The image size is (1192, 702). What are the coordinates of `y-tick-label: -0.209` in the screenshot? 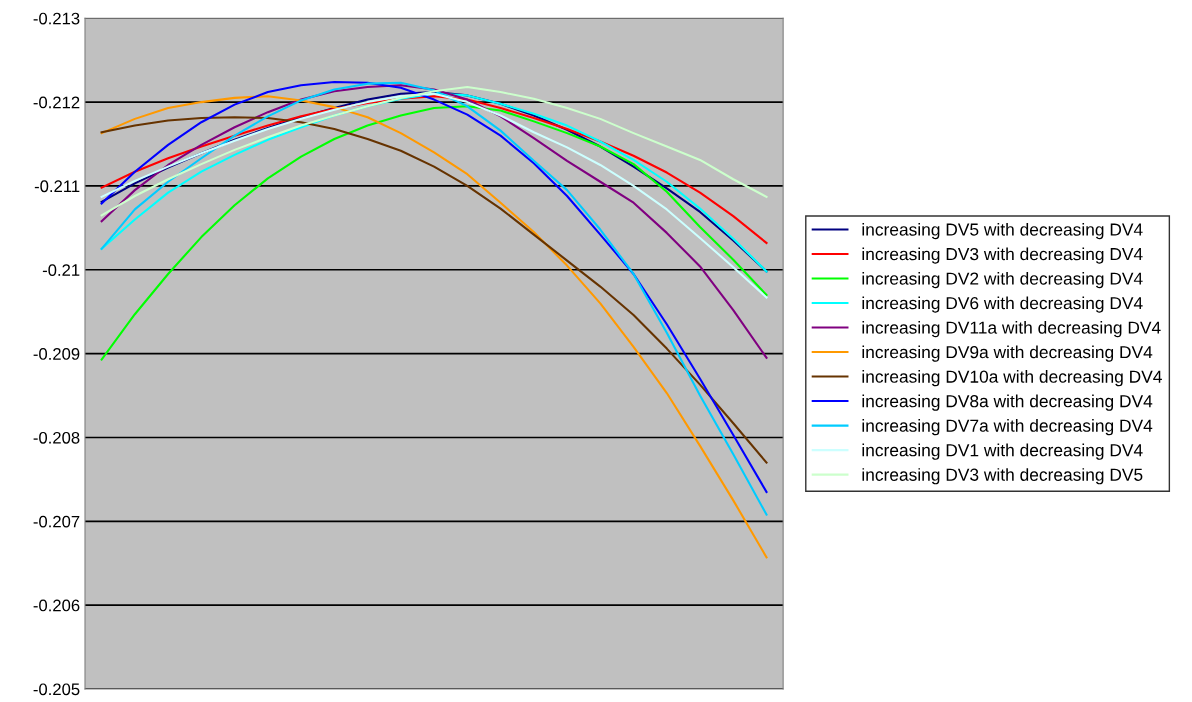 It's located at (56, 354).